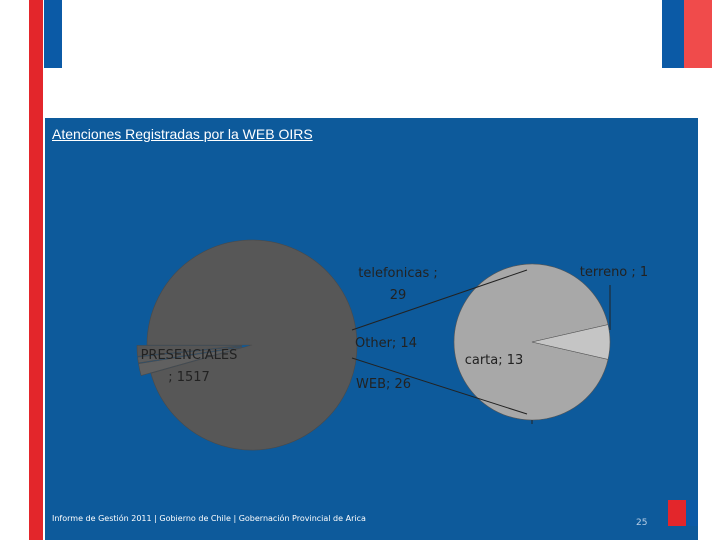 Image resolution: width=720 pixels, height=540 pixels. Describe the element at coordinates (439, 386) in the screenshot. I see `connector-lower` at that location.